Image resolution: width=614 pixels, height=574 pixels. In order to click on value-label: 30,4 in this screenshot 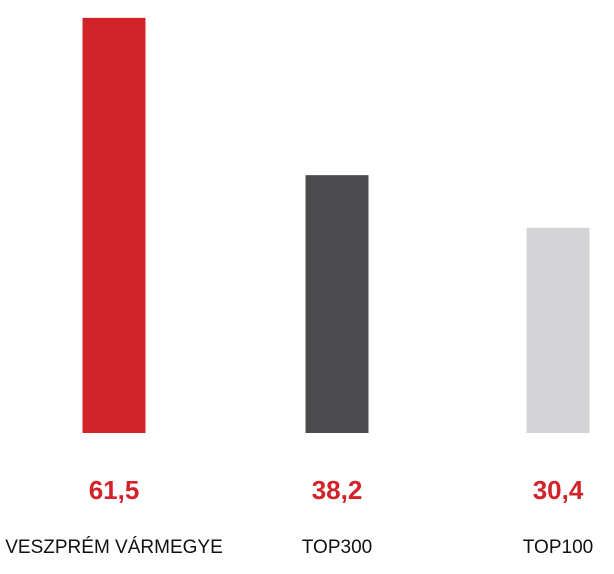, I will do `click(558, 490)`.